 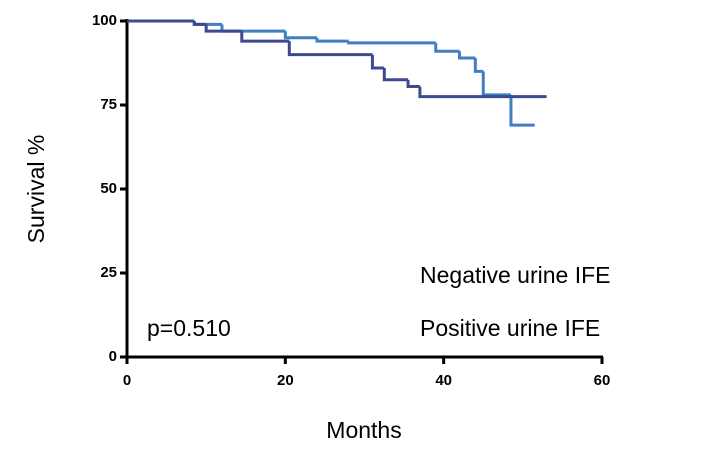 I want to click on y-tick-label: 100, so click(x=104, y=20).